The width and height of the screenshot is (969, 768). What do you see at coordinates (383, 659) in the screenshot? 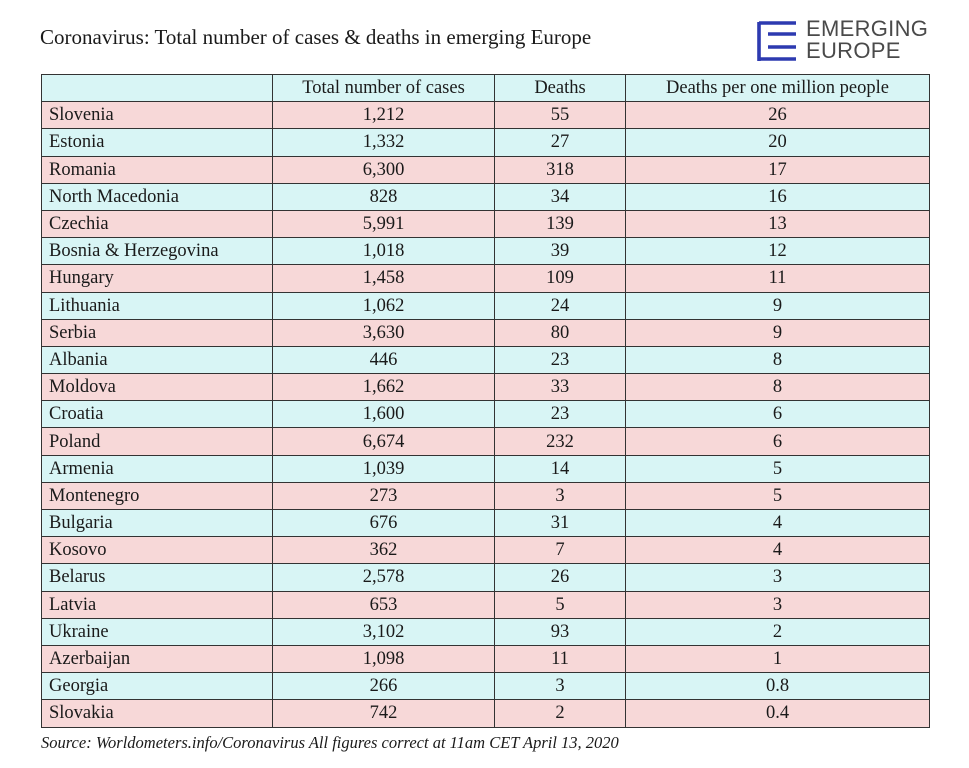
I see `total-cases-cell: 1,098` at bounding box center [383, 659].